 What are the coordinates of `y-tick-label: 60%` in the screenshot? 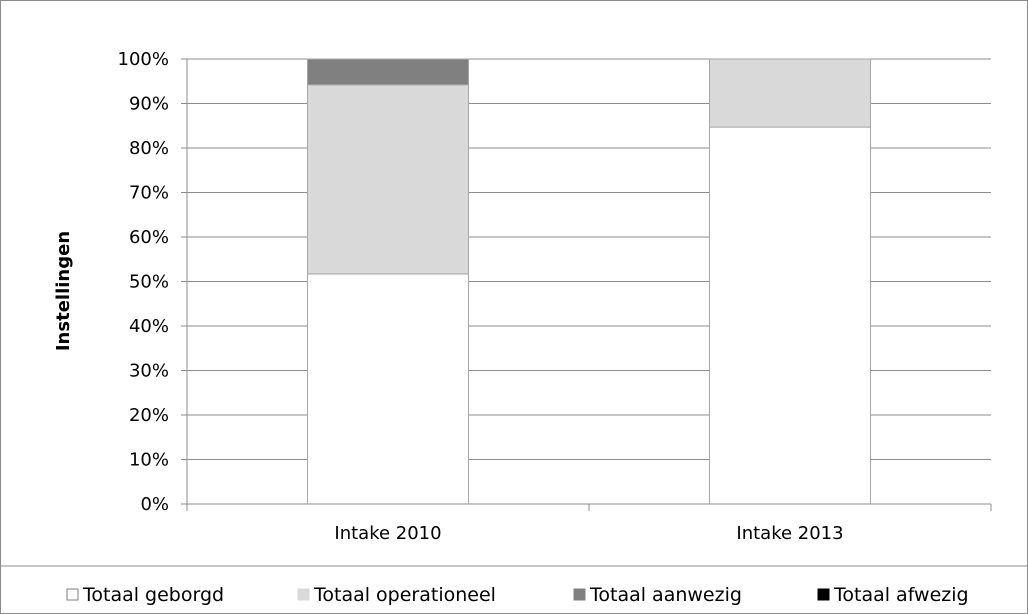 It's located at (149, 237).